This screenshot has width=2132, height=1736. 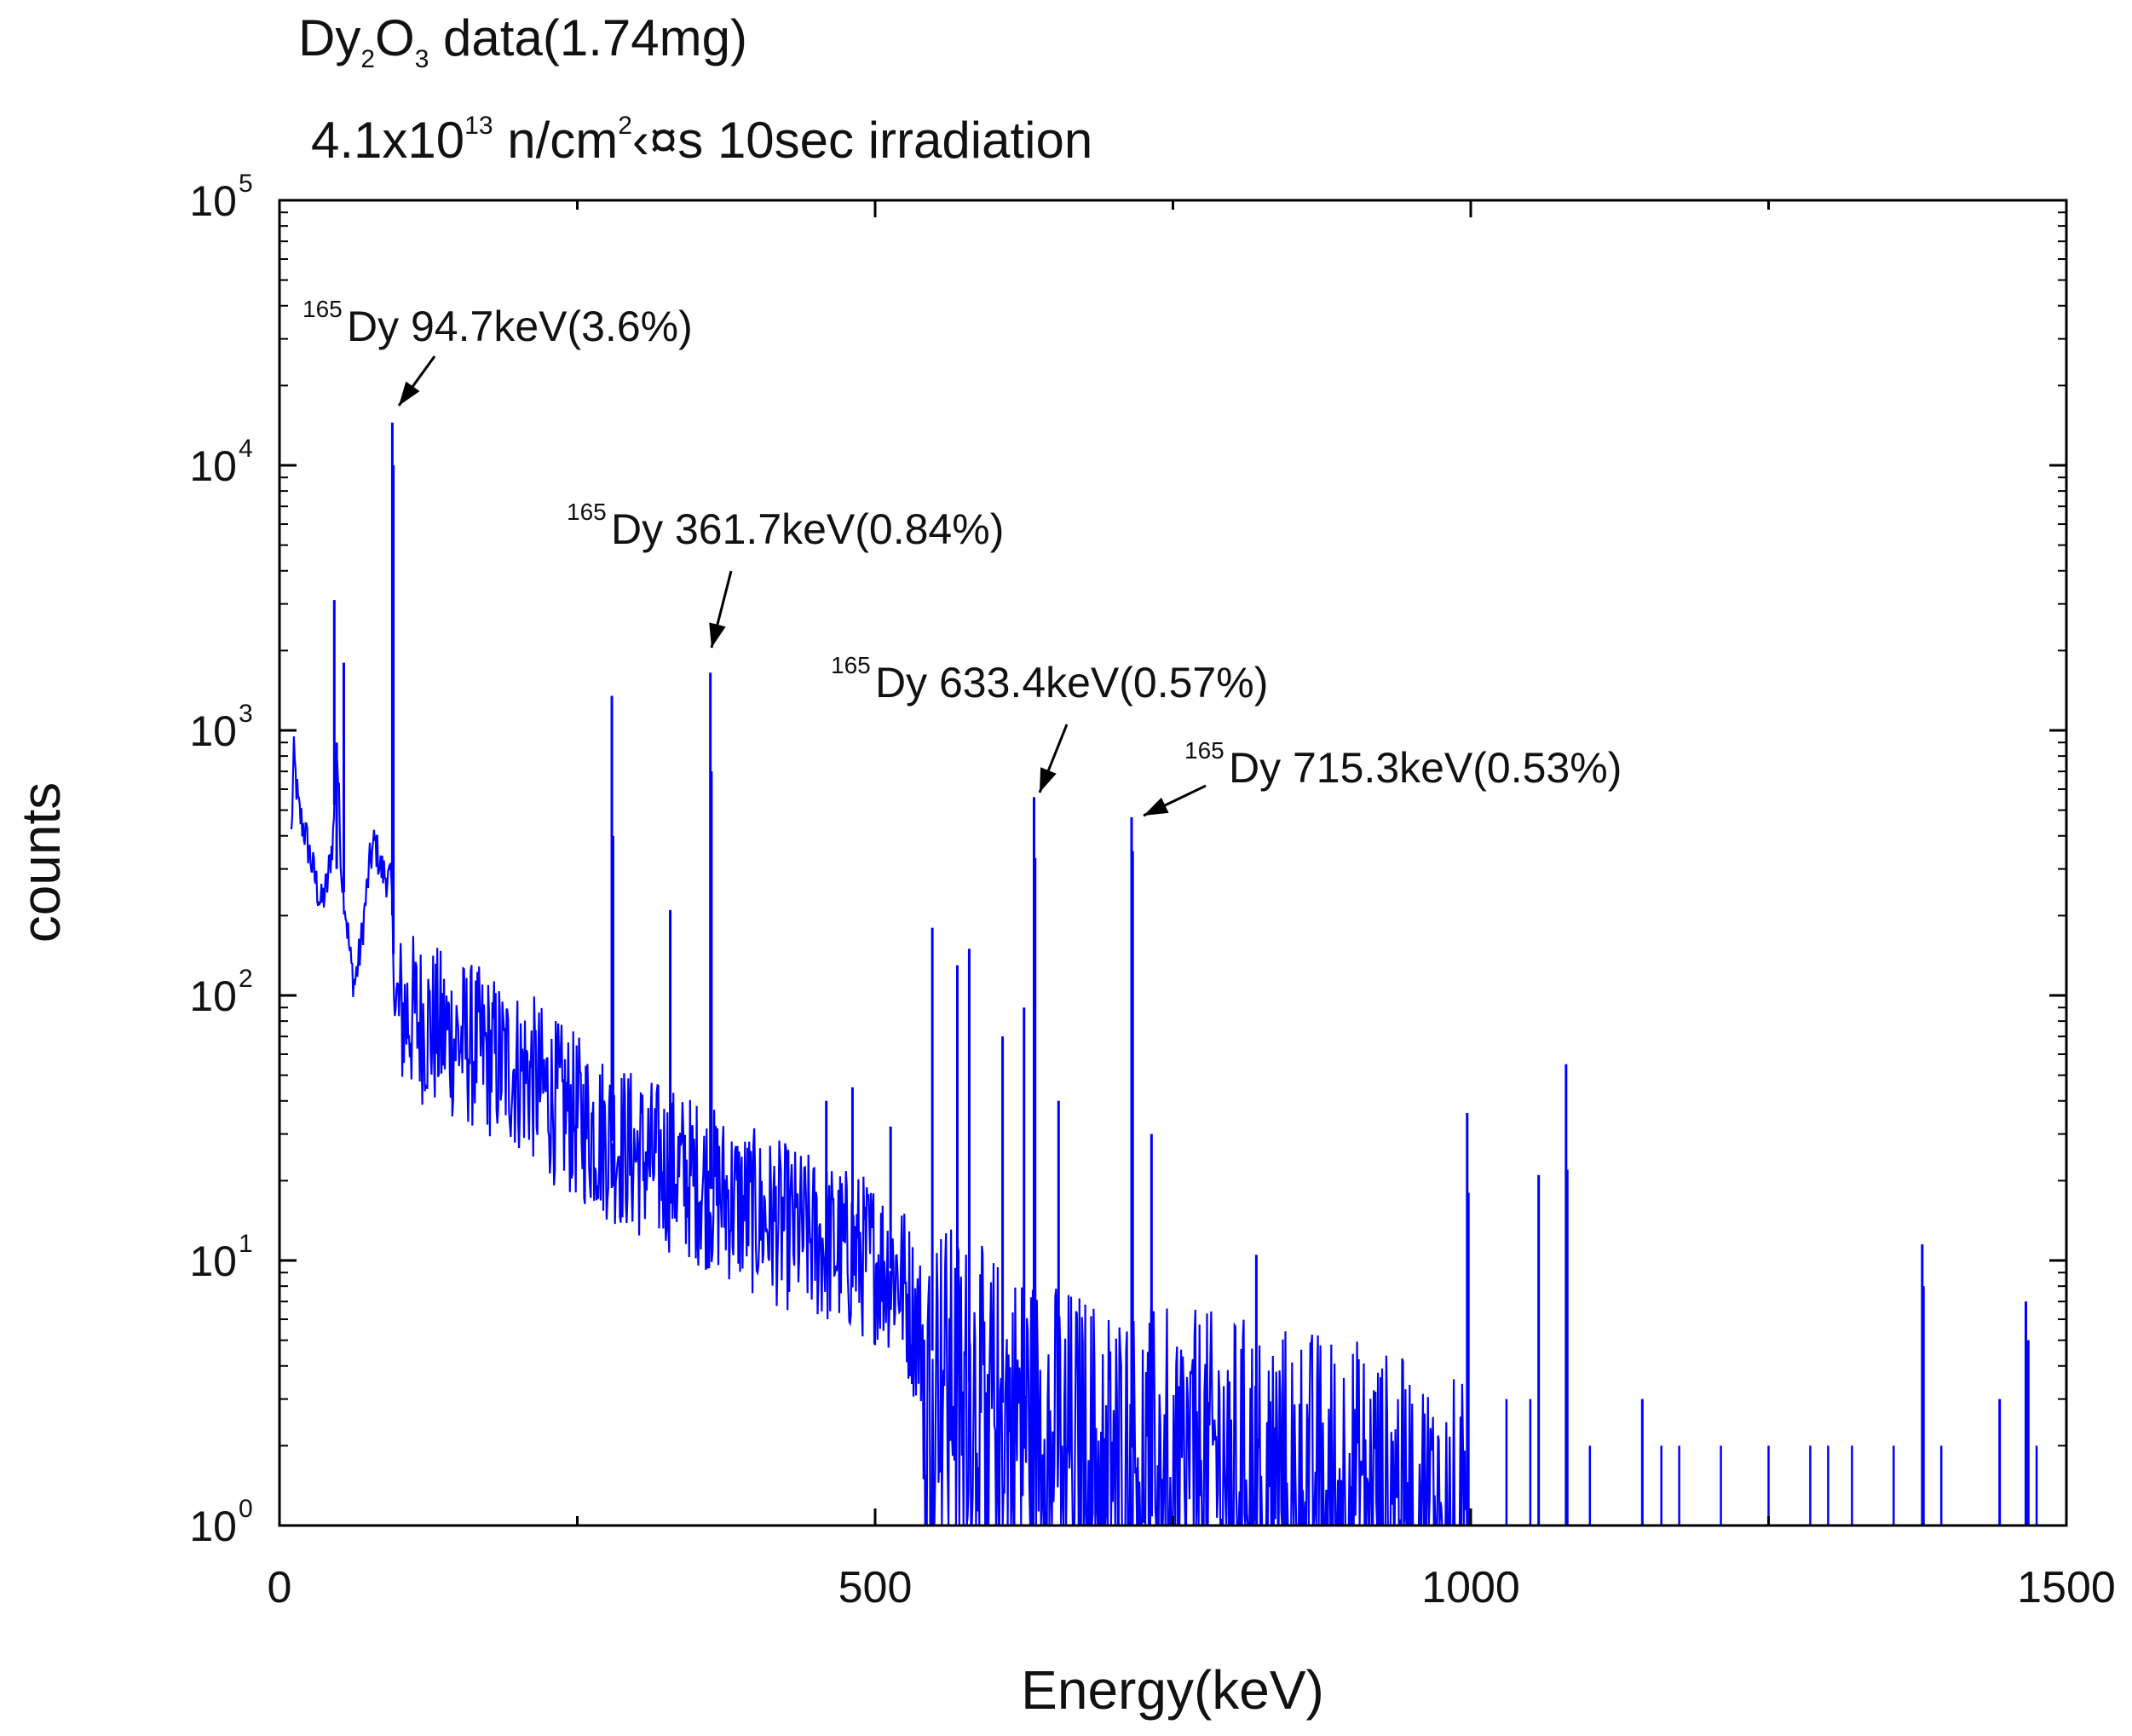 What do you see at coordinates (246, 449) in the screenshot?
I see `y-tick-exponent: 4` at bounding box center [246, 449].